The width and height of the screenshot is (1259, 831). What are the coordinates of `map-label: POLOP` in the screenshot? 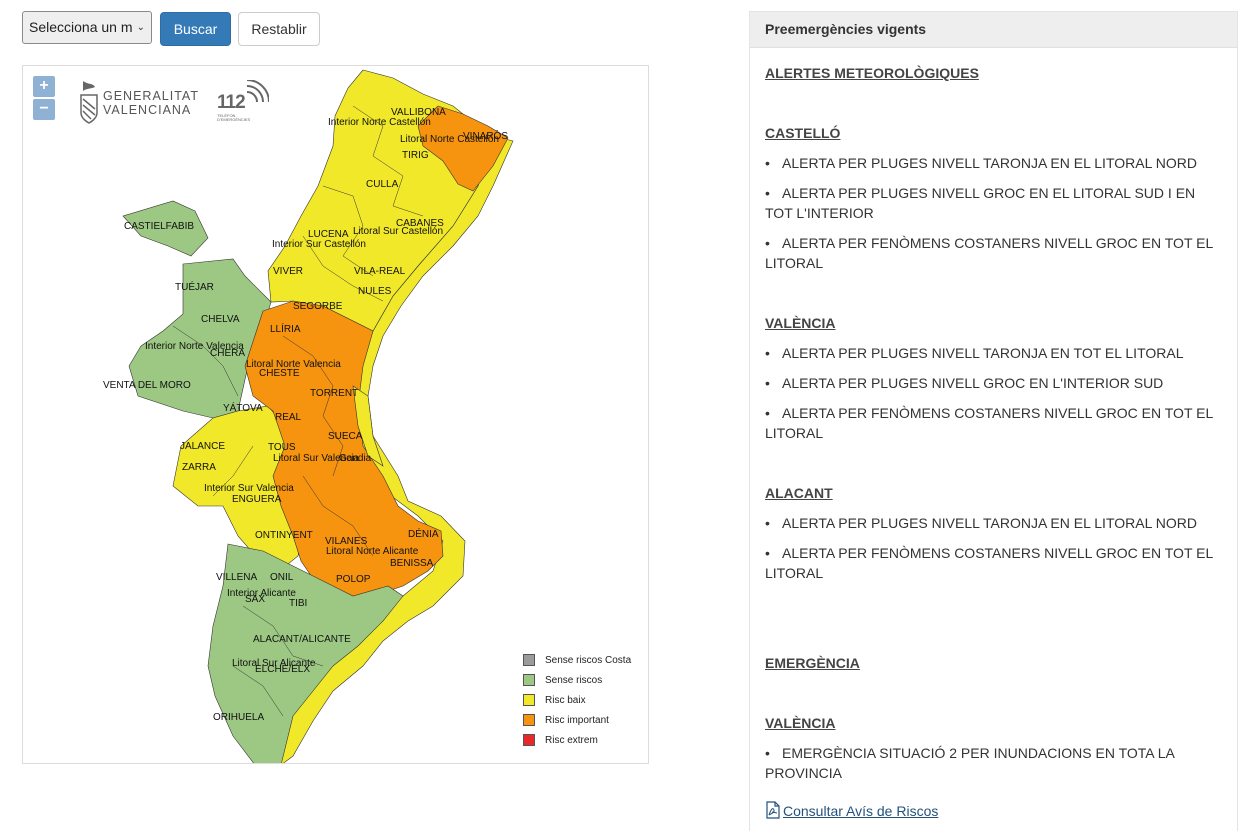 It's located at (353, 579).